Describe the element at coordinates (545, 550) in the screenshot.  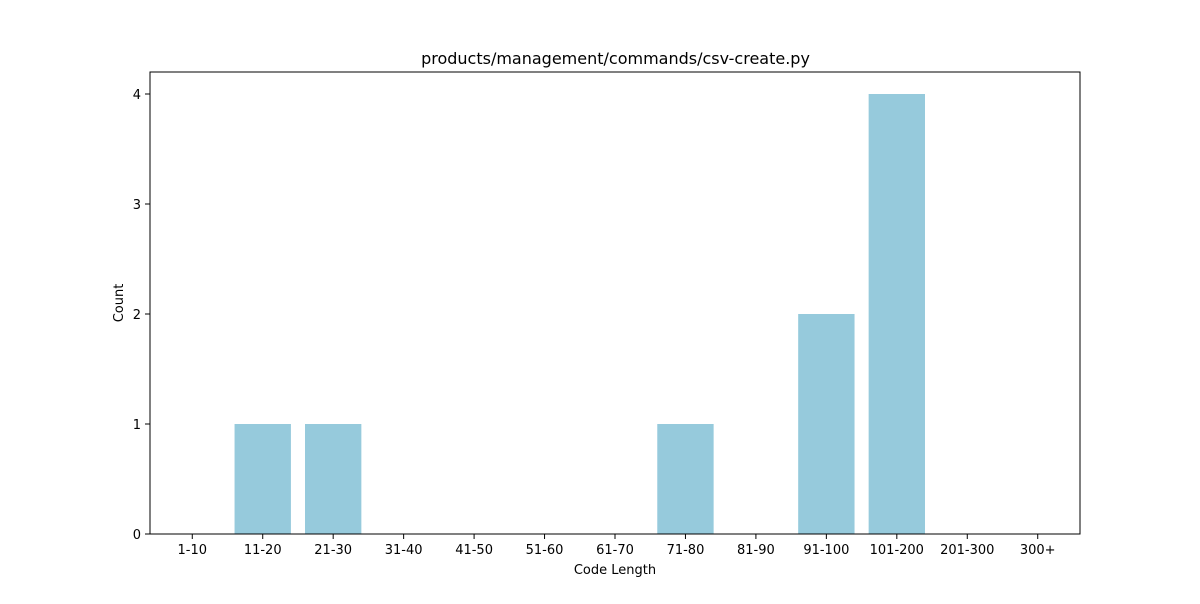
I see `x-tick-label: 51-60` at that location.